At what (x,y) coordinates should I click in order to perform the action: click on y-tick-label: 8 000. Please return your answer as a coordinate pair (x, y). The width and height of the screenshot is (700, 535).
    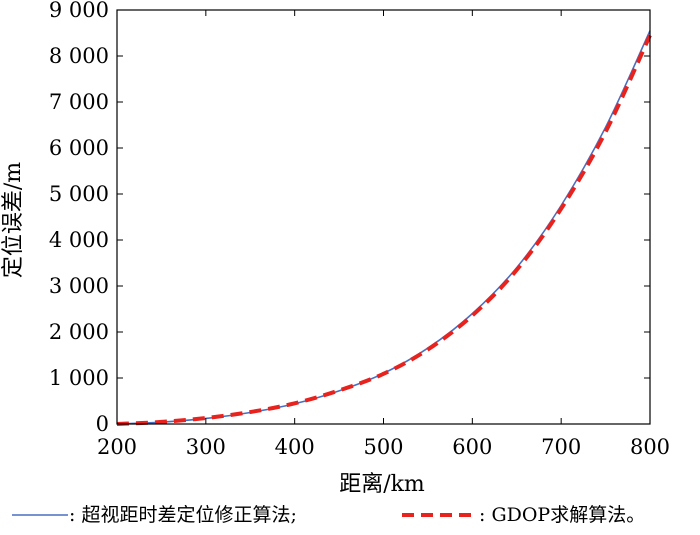
    Looking at the image, I should click on (79, 56).